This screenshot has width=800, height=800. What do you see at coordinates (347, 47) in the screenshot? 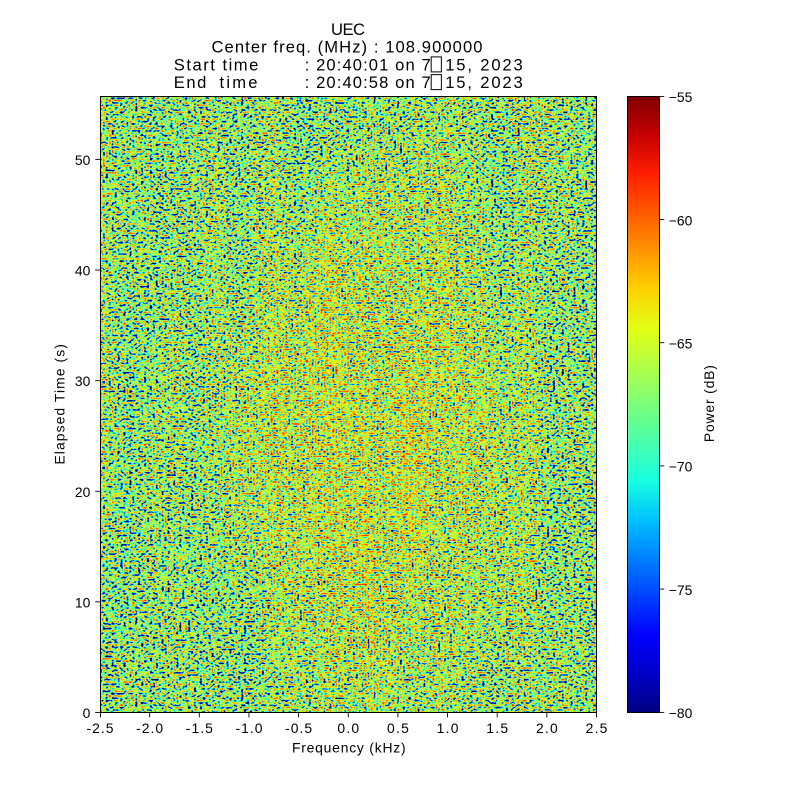
I see `svg-text:Center freq. (MHz) : 108.90000: Center freq. (MHz) : 108.900000` at bounding box center [347, 47].